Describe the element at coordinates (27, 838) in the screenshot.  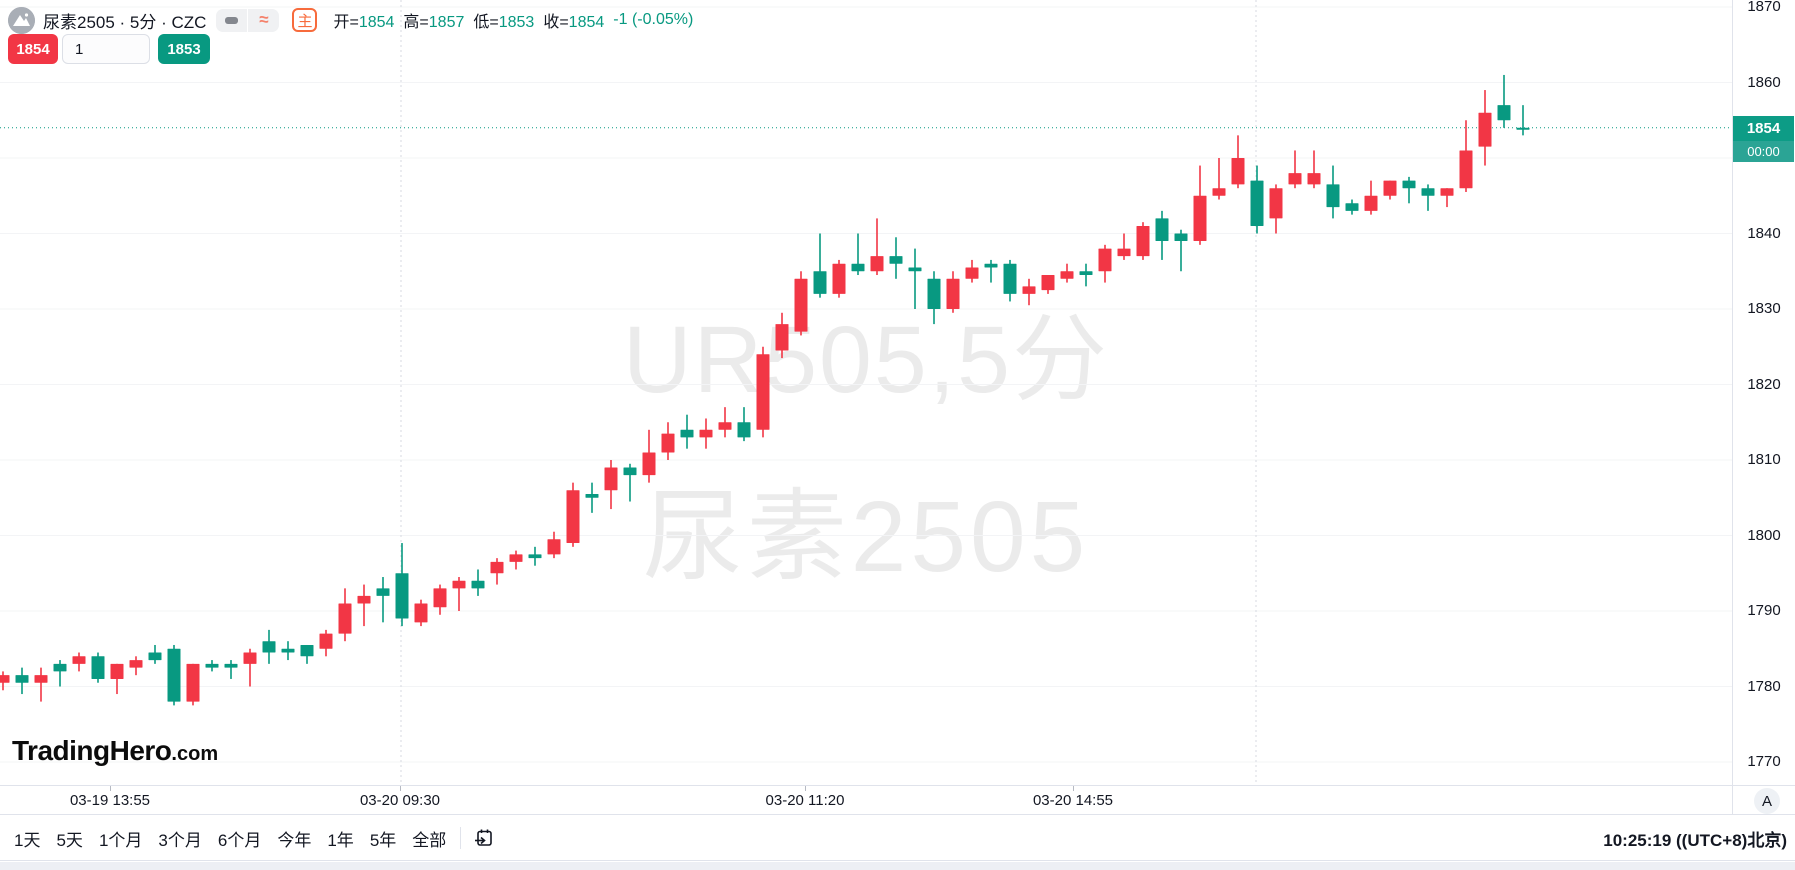
I see `range-button-1天: 1天` at that location.